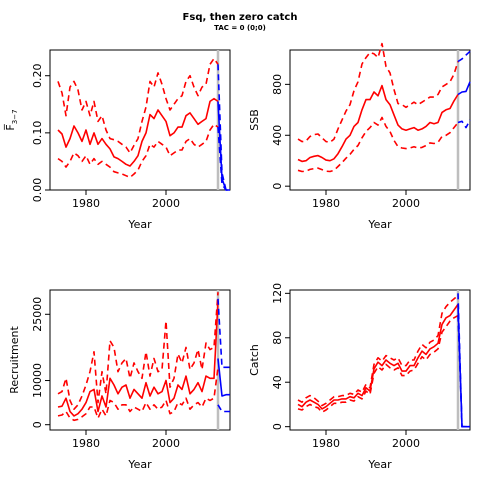 Image resolution: width=480 pixels, height=480 pixels. What do you see at coordinates (277, 135) in the screenshot?
I see `y-tick-label: 400` at bounding box center [277, 135].